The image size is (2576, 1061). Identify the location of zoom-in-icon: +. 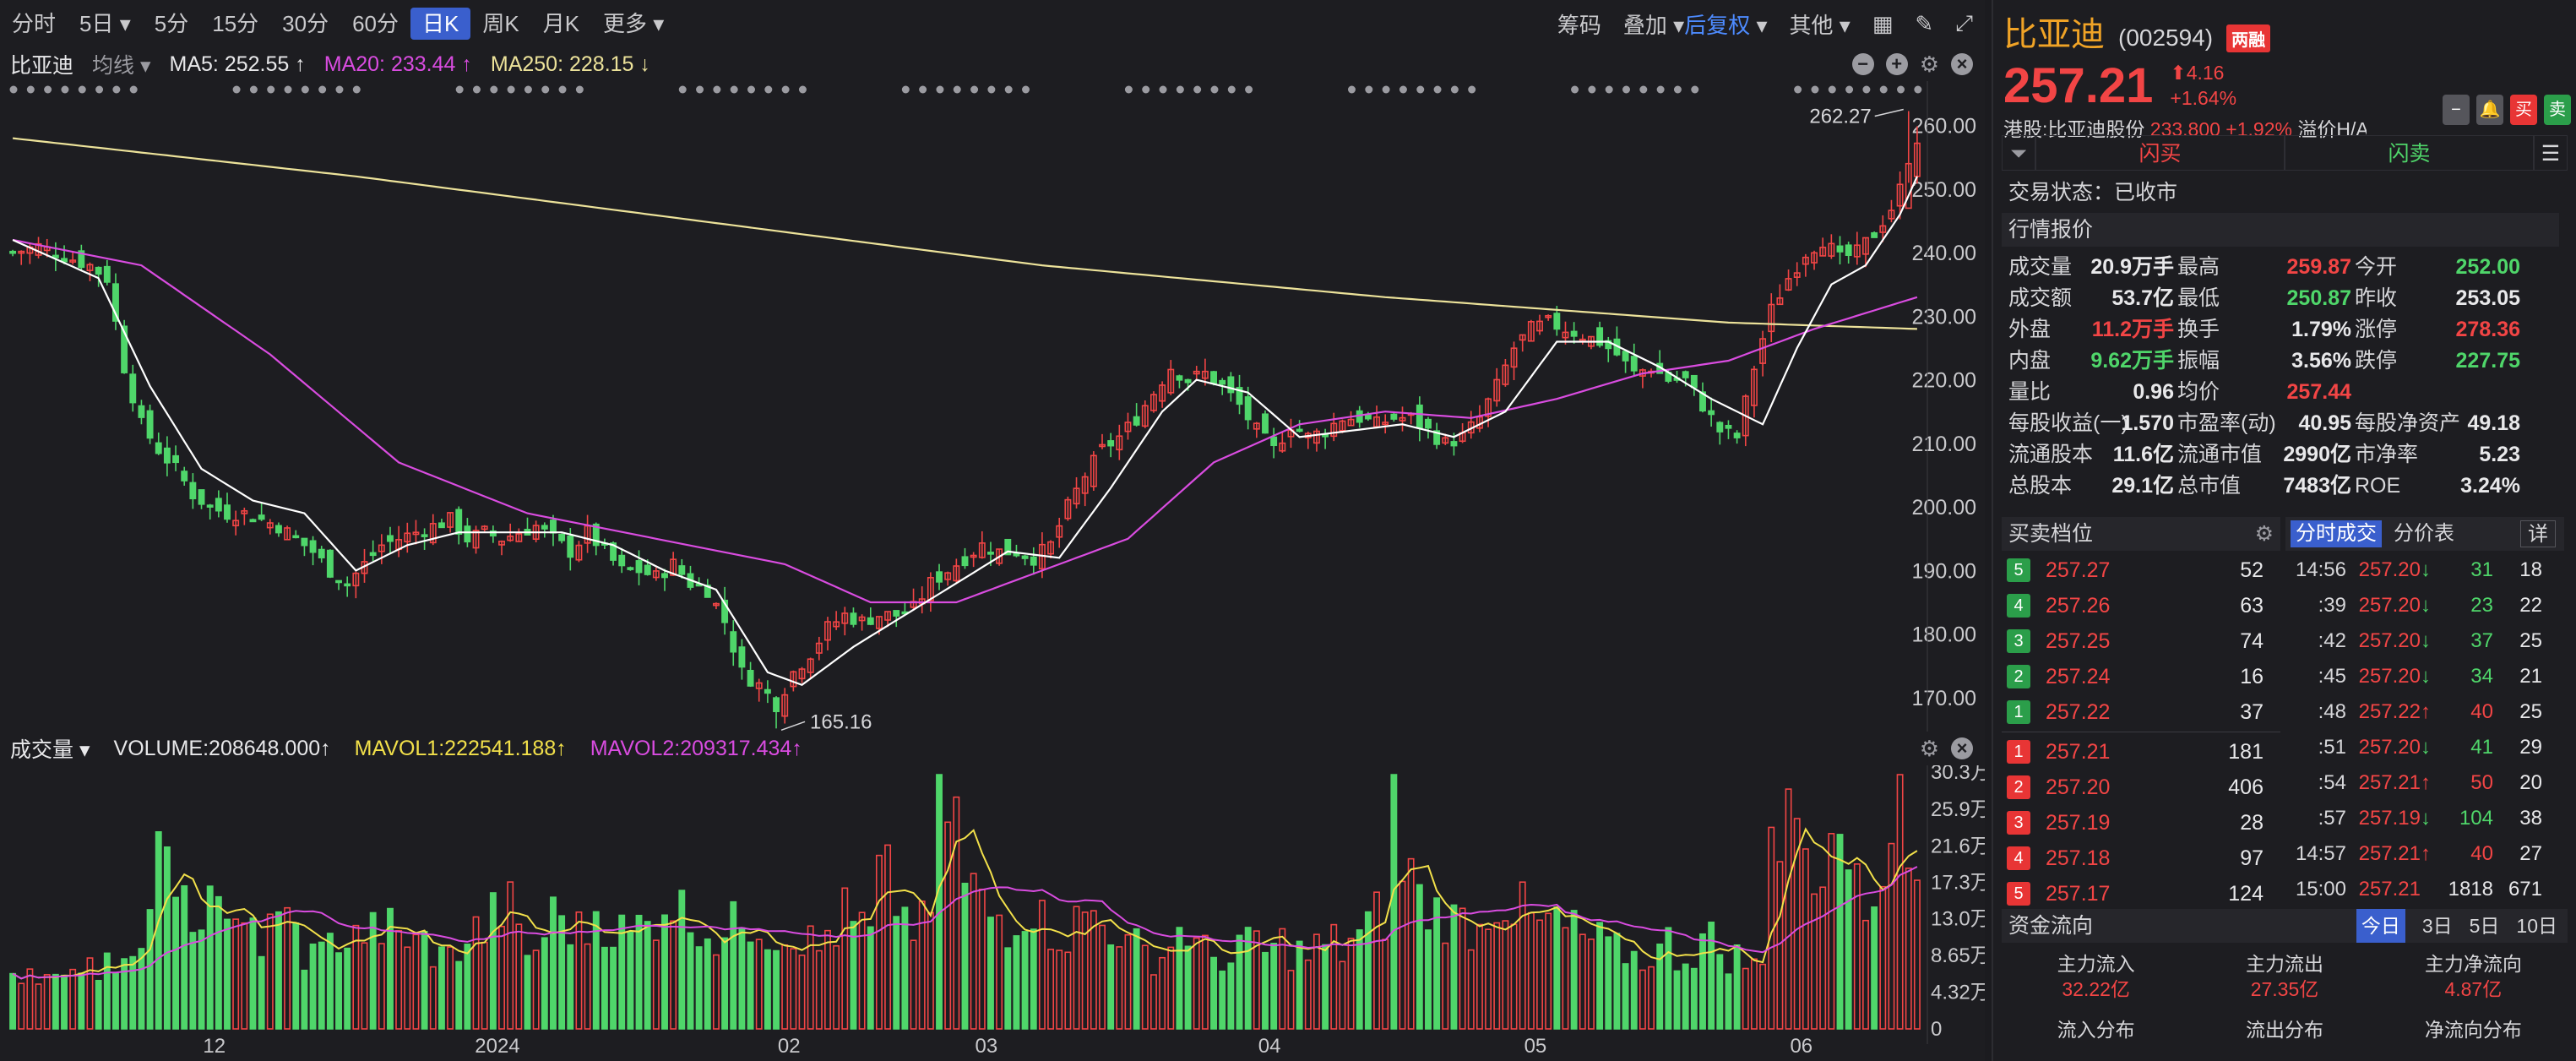
(1896, 64).